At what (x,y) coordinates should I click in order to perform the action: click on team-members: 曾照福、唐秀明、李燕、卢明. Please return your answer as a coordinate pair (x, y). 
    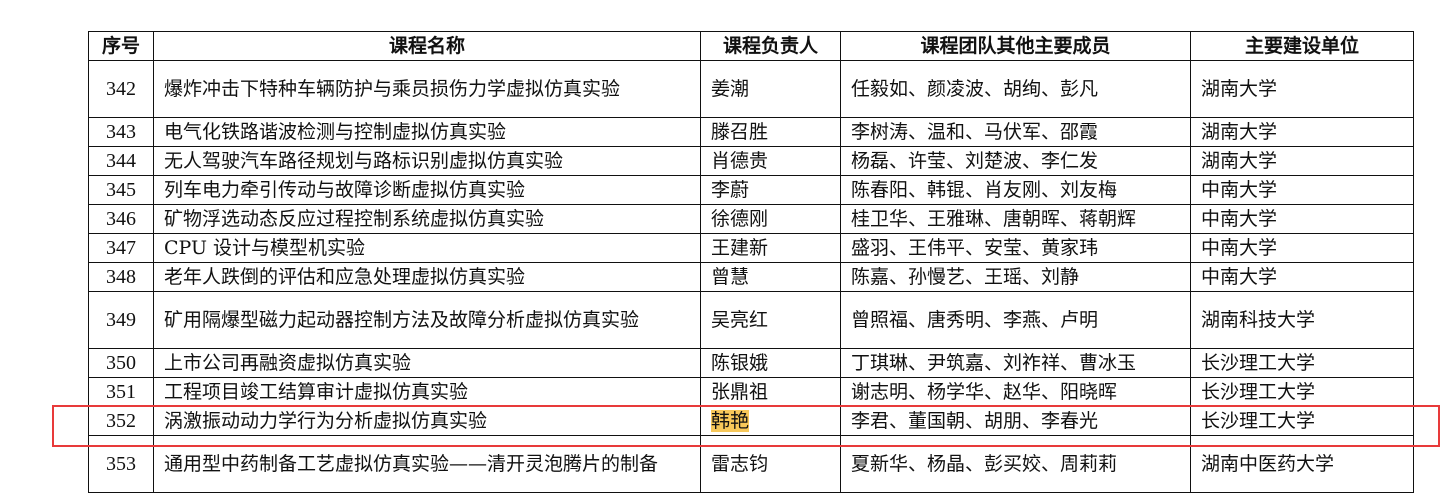
    Looking at the image, I should click on (1015, 320).